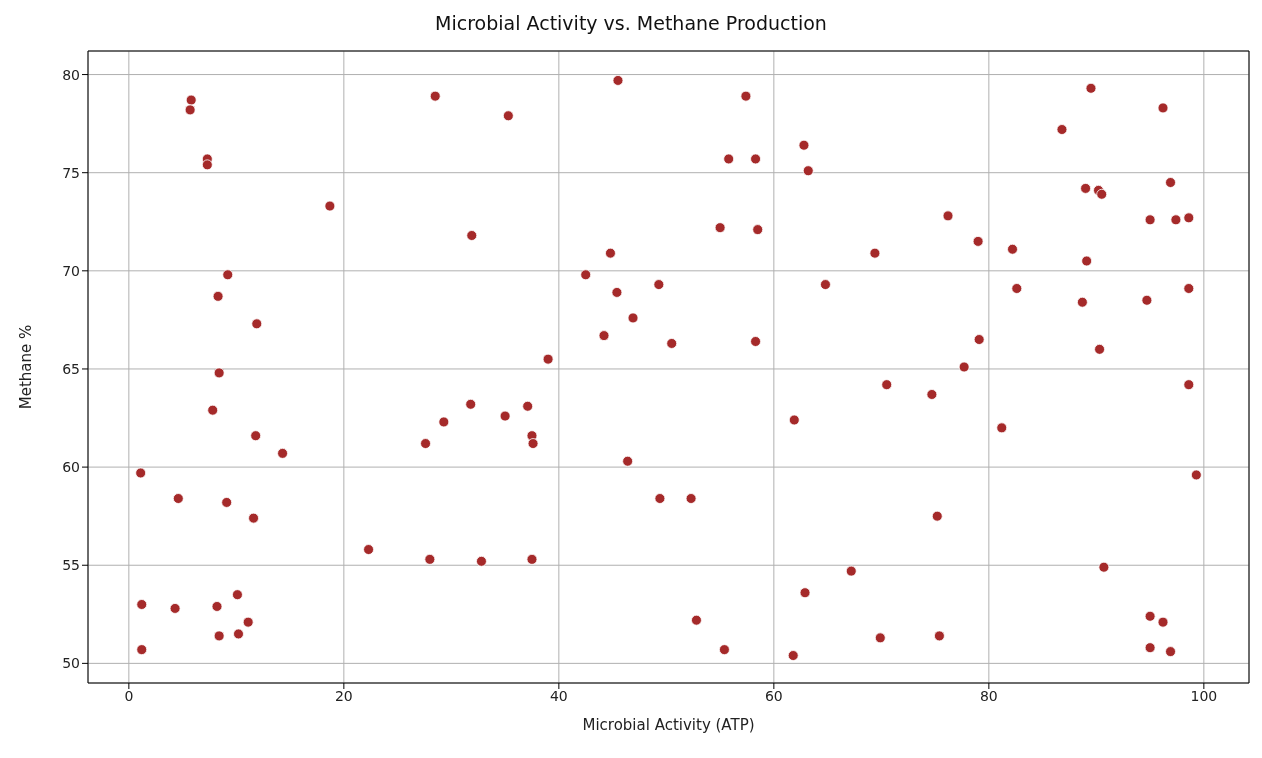 The width and height of the screenshot is (1262, 758). Describe the element at coordinates (129, 695) in the screenshot. I see `x-tick-label: 0` at that location.